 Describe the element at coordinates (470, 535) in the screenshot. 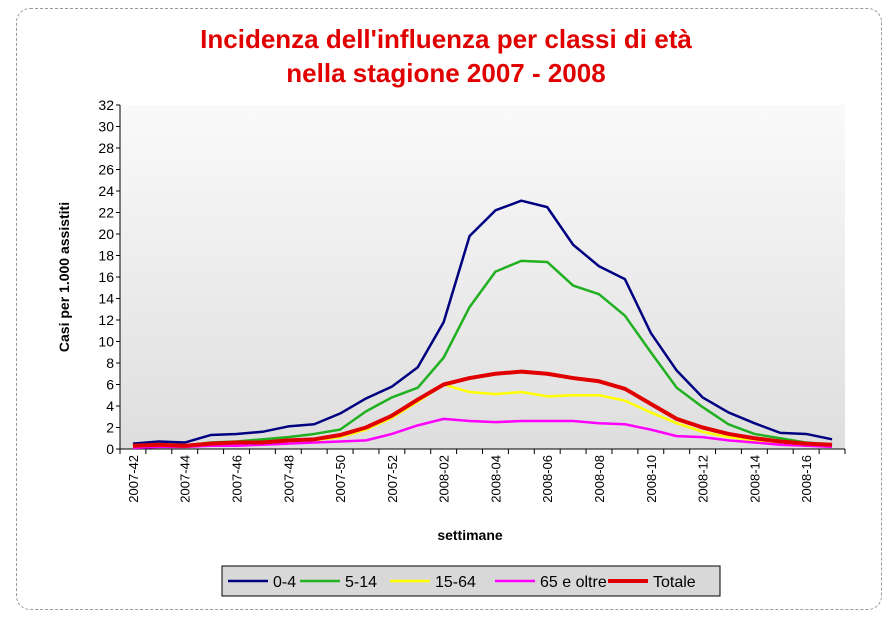

I see `x-axis-label: settimane` at that location.